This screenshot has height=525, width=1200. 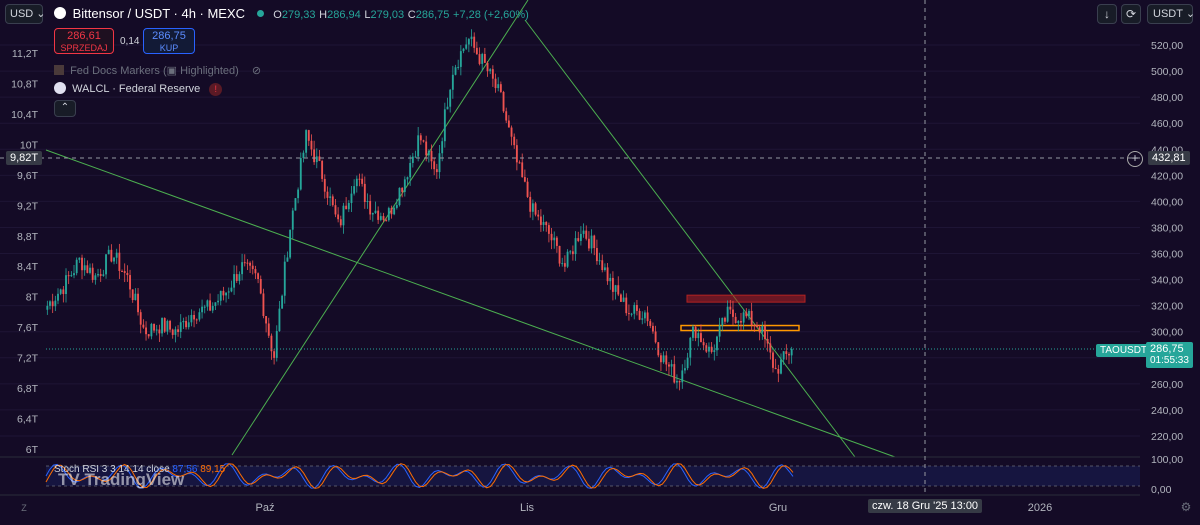 What do you see at coordinates (159, 13) in the screenshot?
I see `symbol-title: Bittensor / USDT · 4h · MEXC` at bounding box center [159, 13].